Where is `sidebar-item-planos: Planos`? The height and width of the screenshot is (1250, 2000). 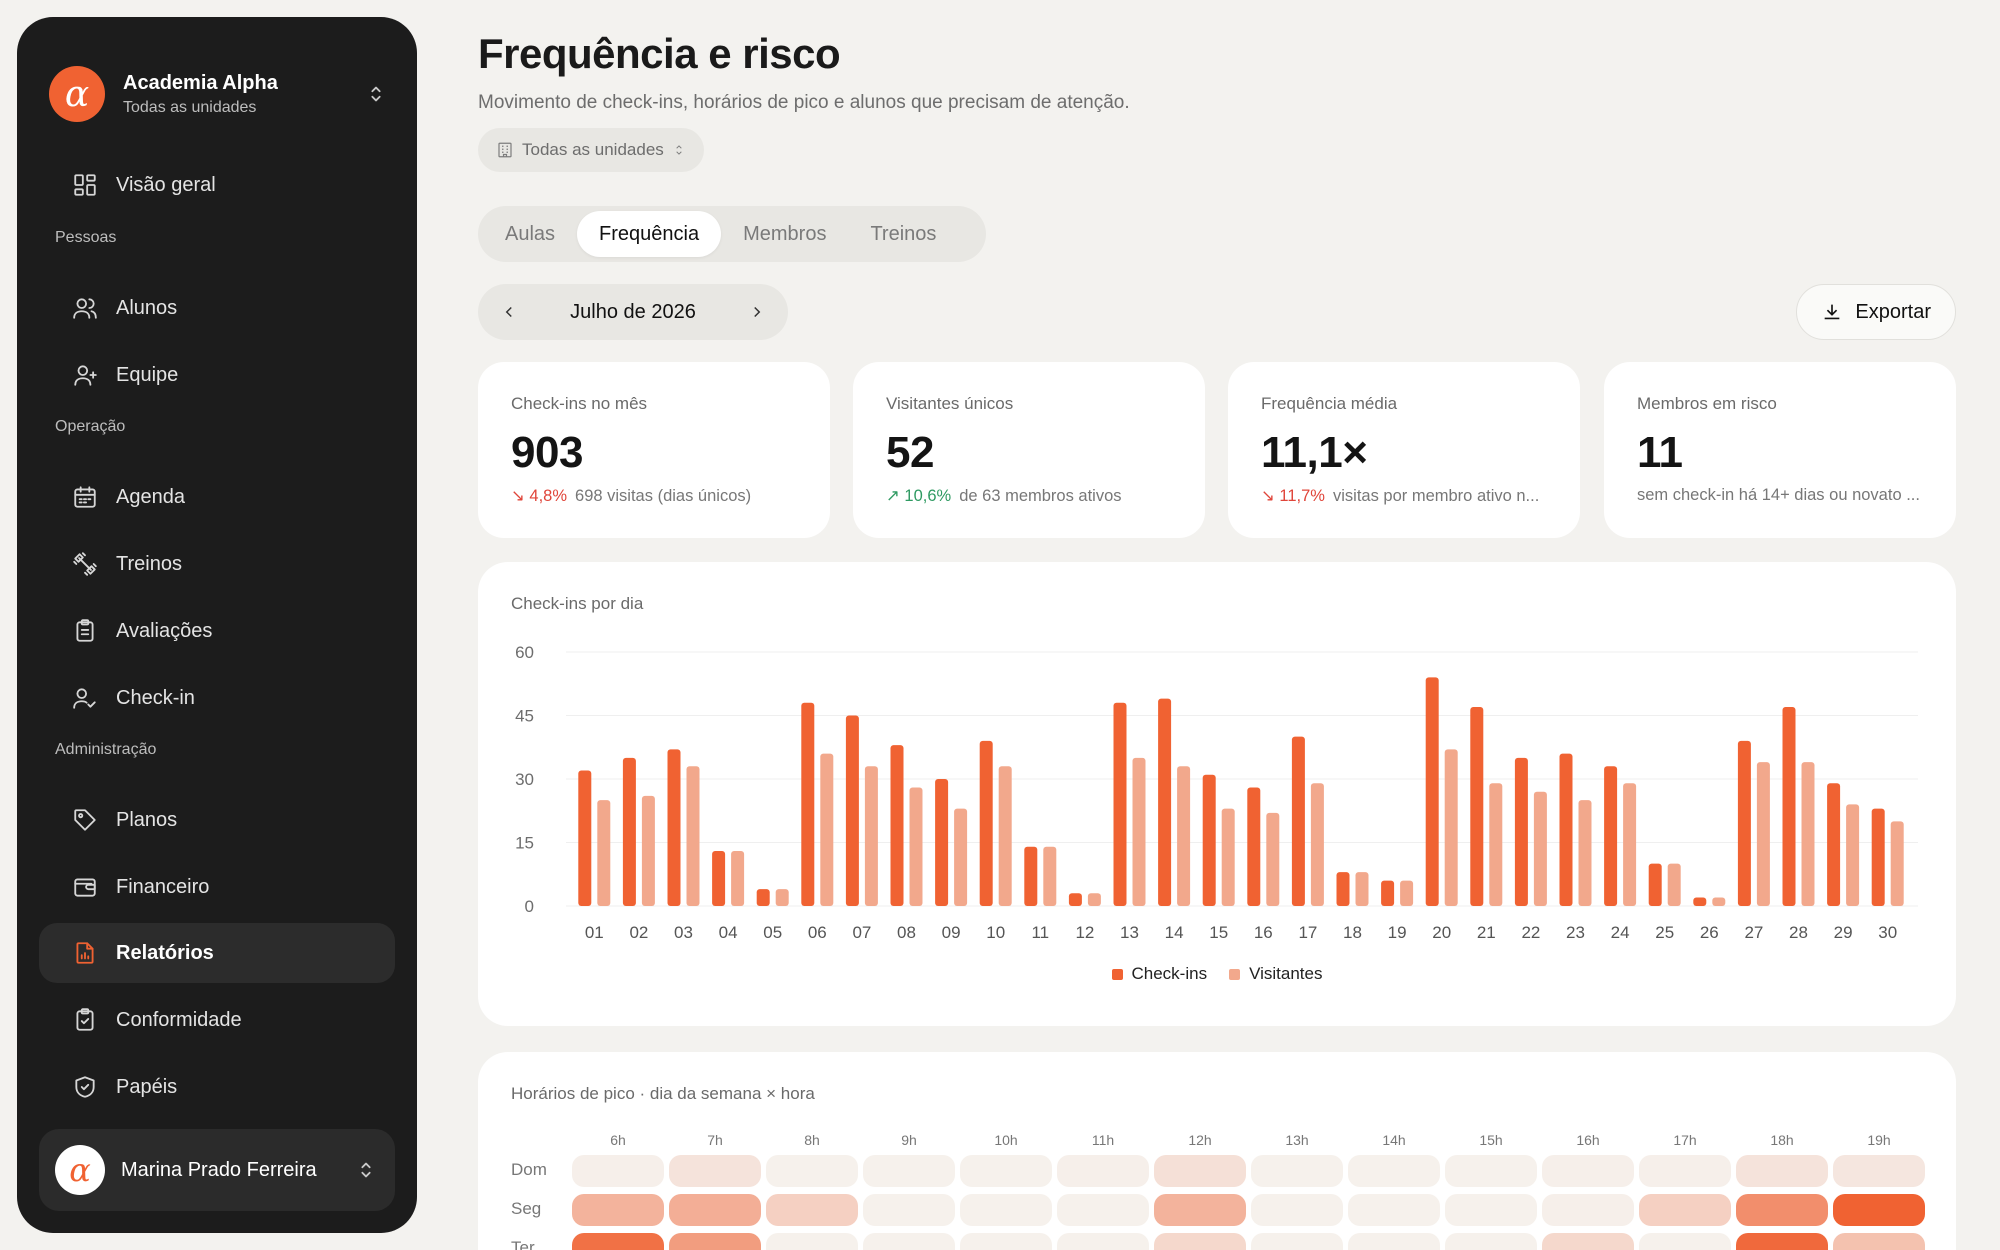 sidebar-item-planos: Planos is located at coordinates (217, 820).